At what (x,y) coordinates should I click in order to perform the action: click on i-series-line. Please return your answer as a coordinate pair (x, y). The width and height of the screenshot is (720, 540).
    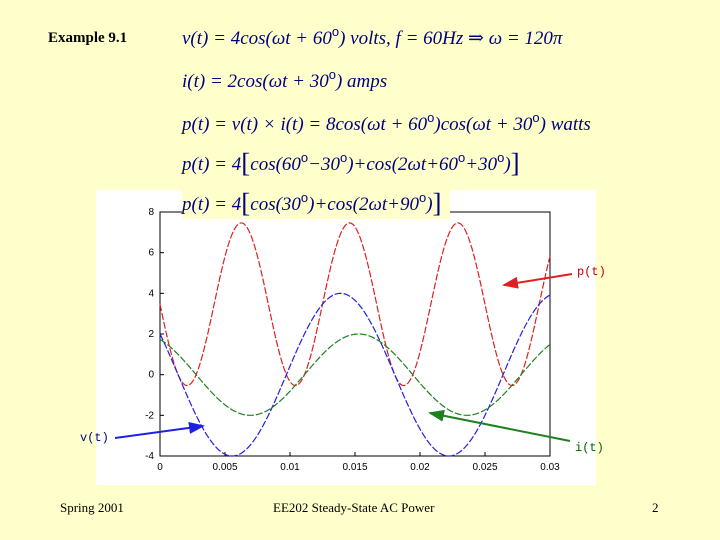
    Looking at the image, I should click on (355, 374).